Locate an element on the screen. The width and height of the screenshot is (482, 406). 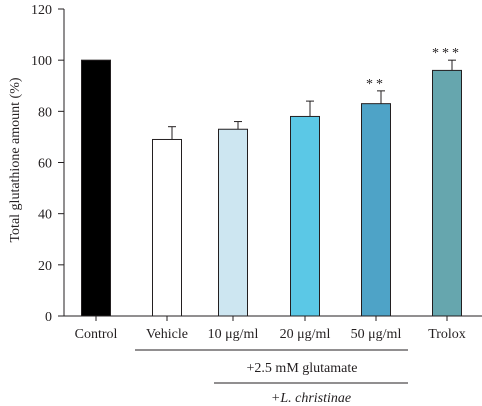
y-tick-label: 80 is located at coordinates (45, 112).